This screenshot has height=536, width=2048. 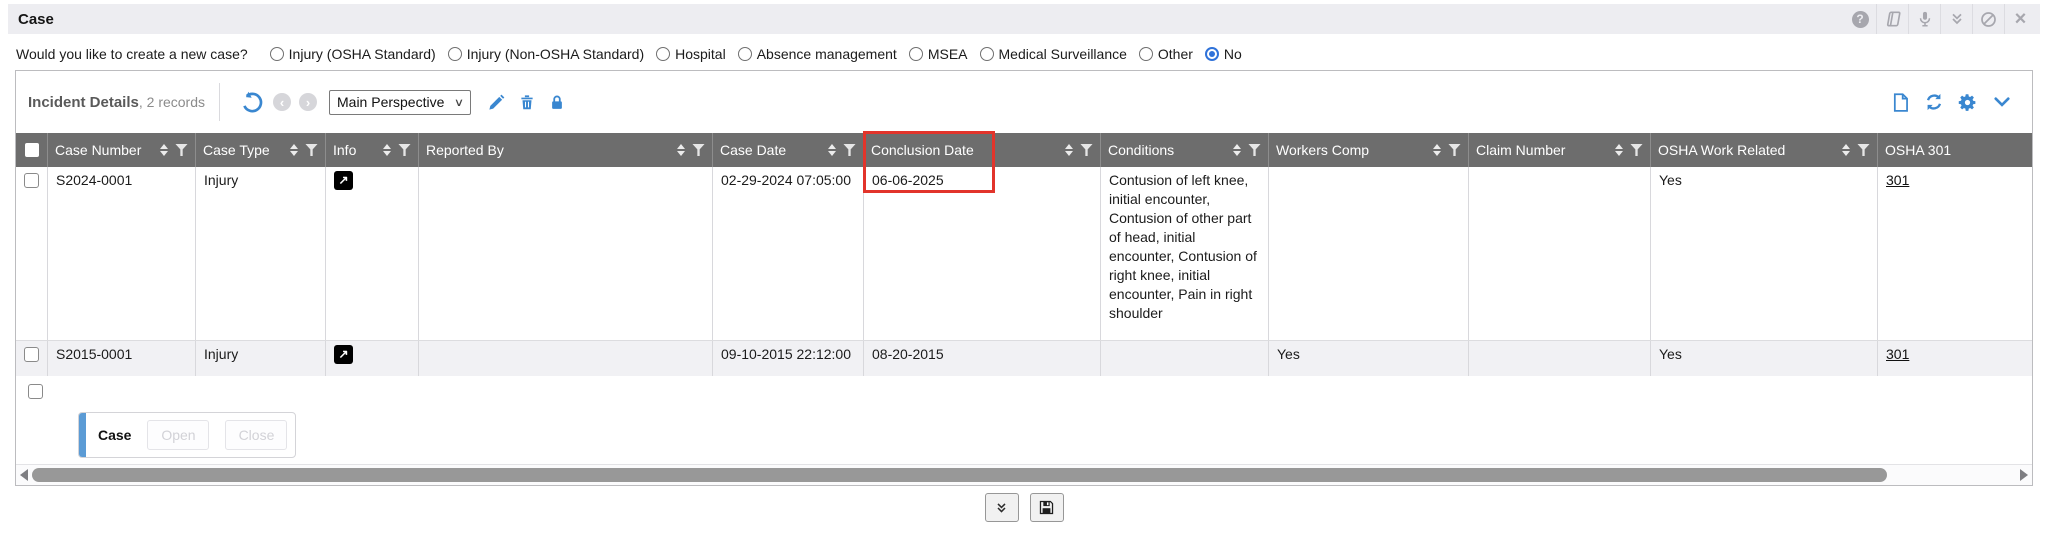 What do you see at coordinates (1185, 358) in the screenshot?
I see `conditions-cell` at bounding box center [1185, 358].